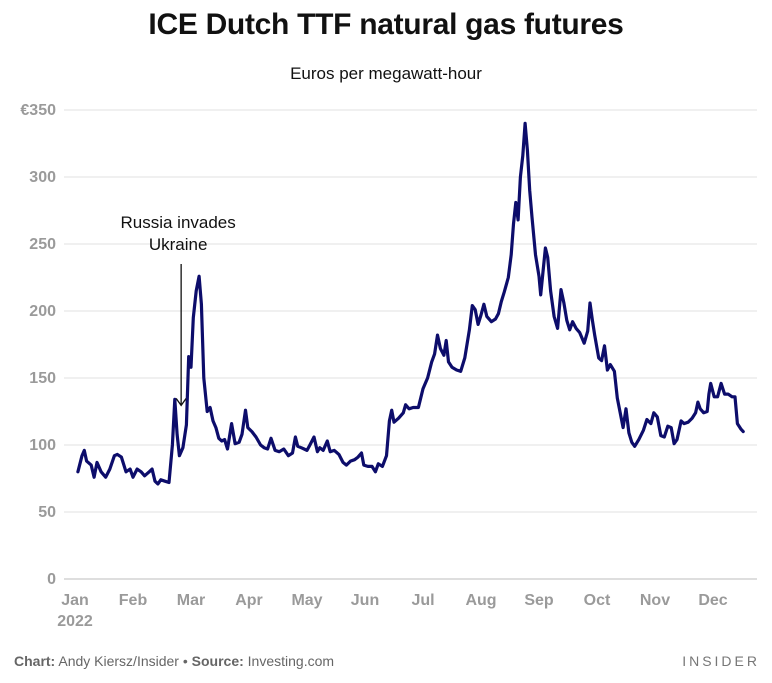 The image size is (772, 683). What do you see at coordinates (480, 600) in the screenshot?
I see `x-tick-label: Aug` at bounding box center [480, 600].